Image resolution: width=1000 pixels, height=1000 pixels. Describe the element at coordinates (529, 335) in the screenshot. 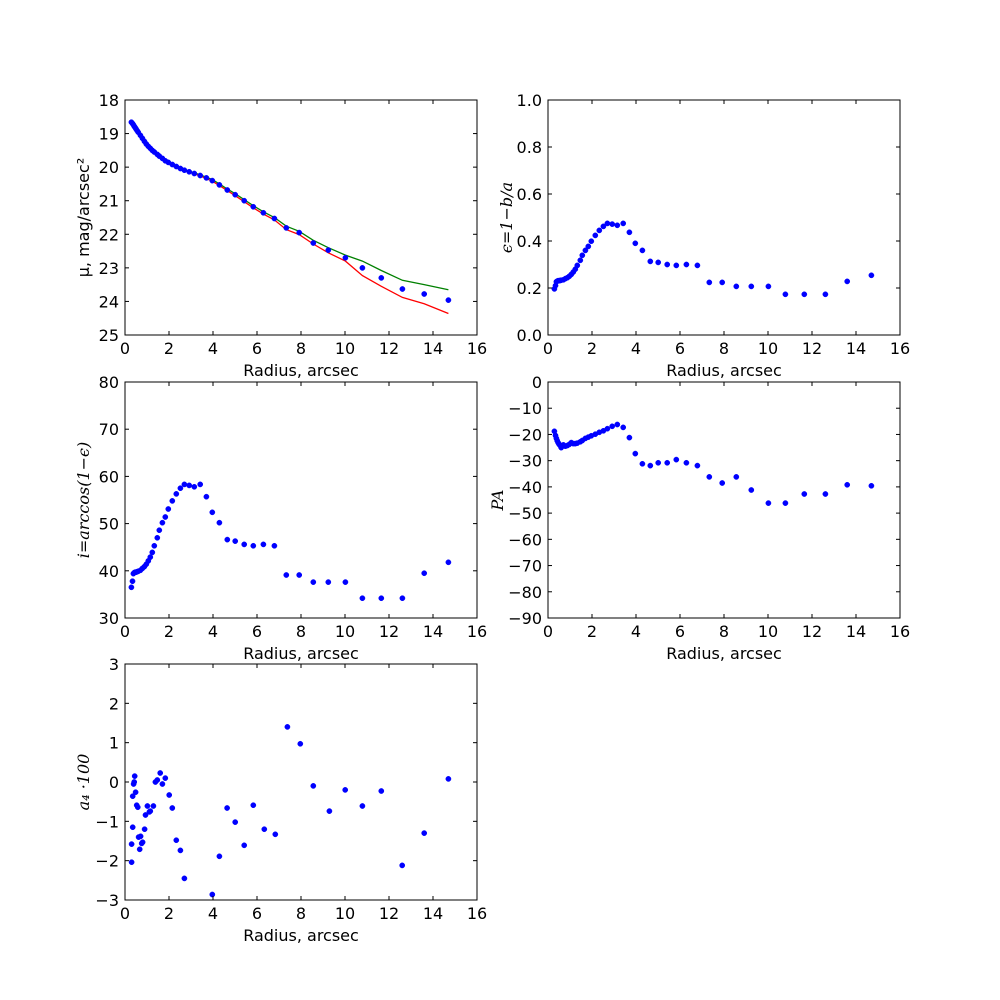

I see `y-tick-label: 0.0` at that location.